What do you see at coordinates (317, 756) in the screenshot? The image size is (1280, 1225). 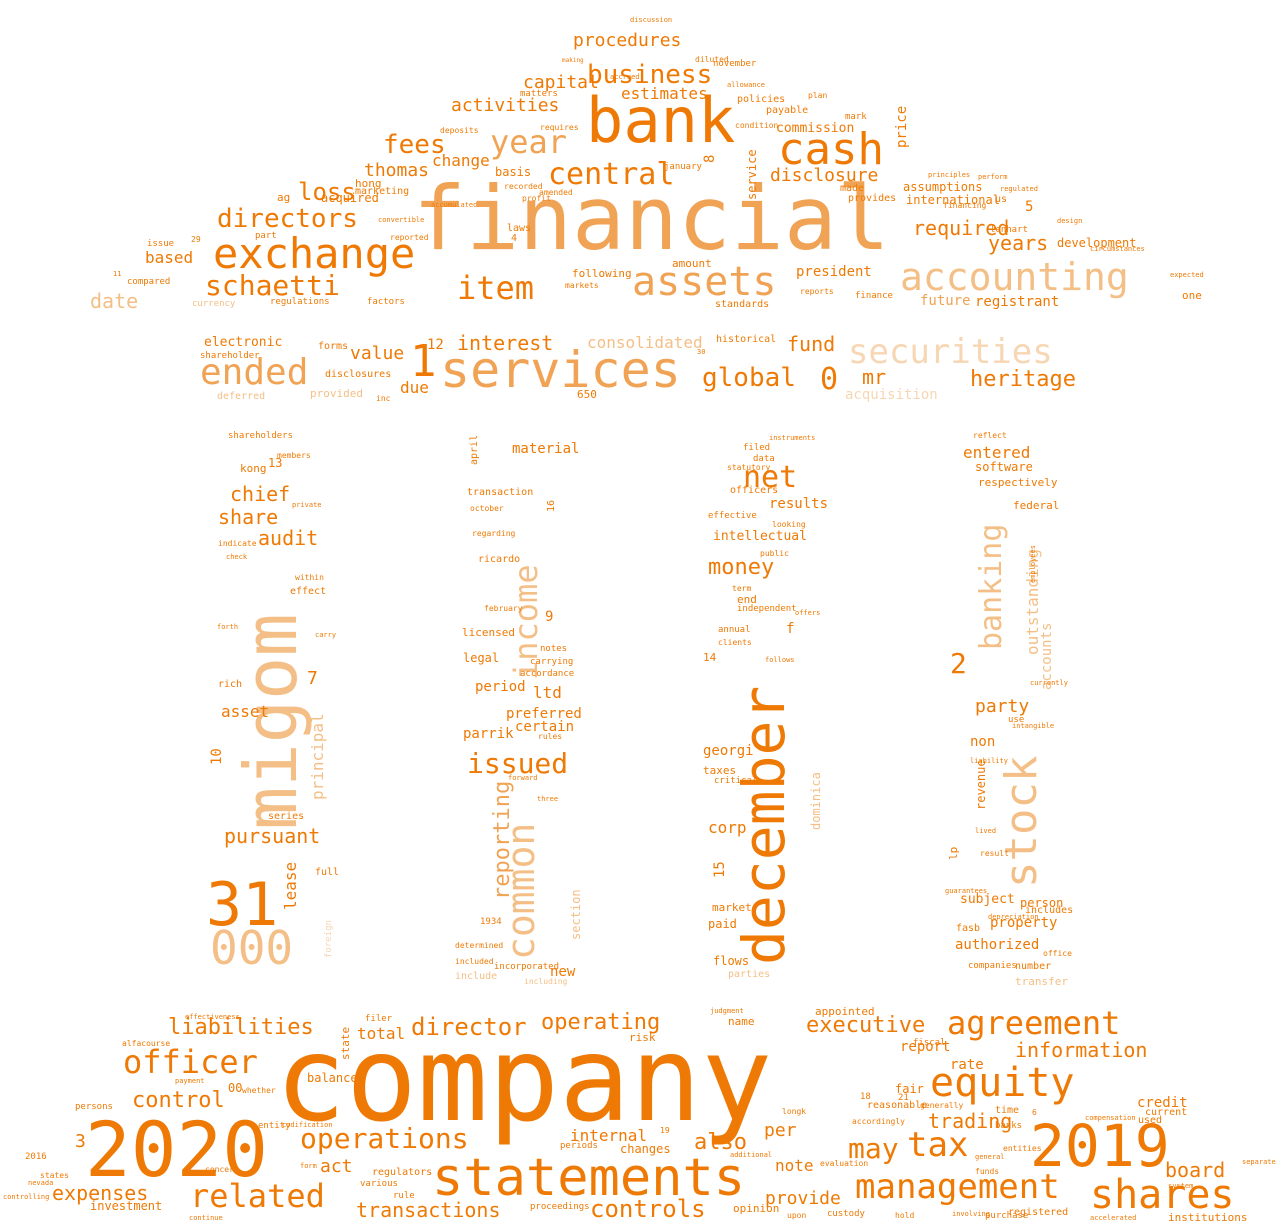 I see `word-principal: principal` at bounding box center [317, 756].